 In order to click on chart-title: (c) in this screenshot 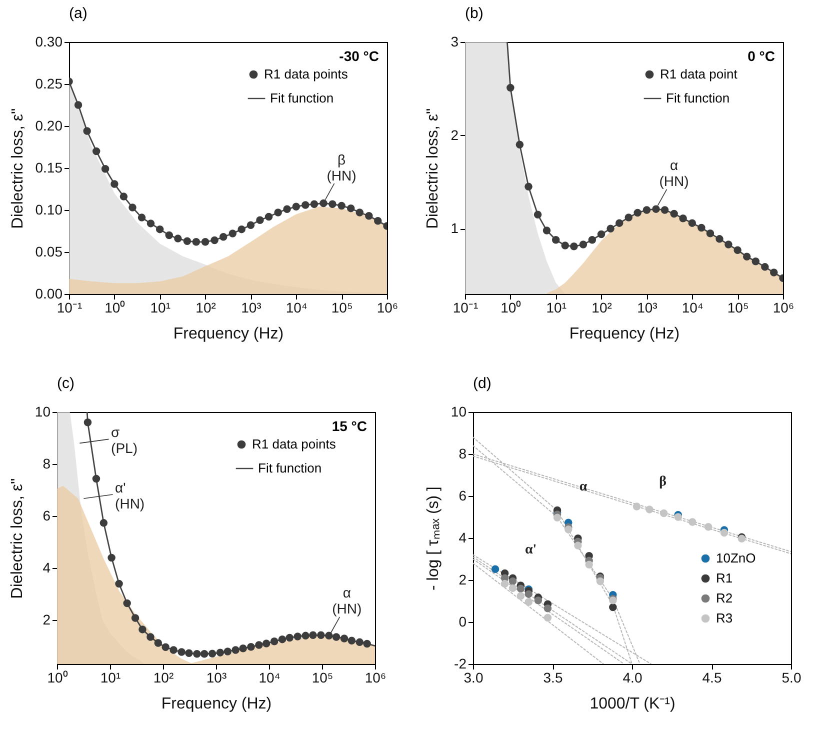, I will do `click(65, 383)`.